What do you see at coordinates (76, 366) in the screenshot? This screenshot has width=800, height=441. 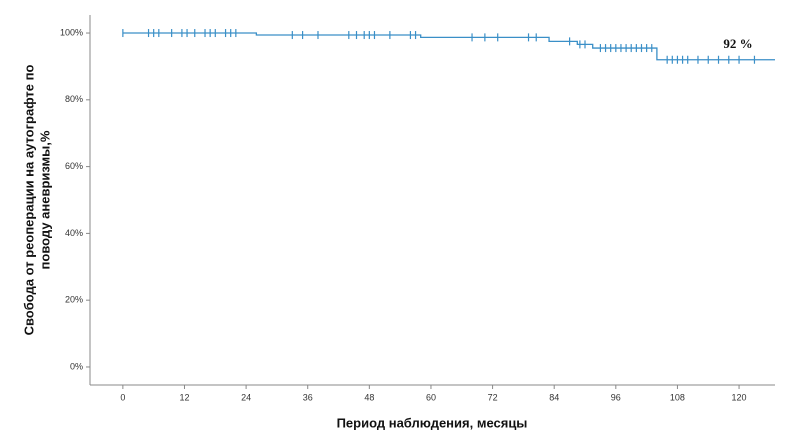 I see `y-tick-label: 0%` at bounding box center [76, 366].